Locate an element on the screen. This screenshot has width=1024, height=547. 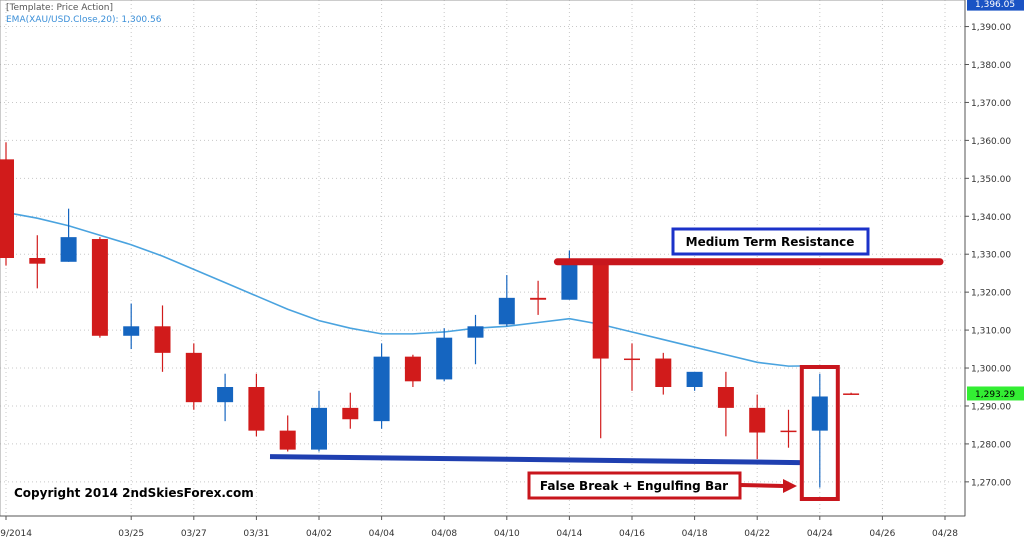
y-tick-label: 1,380.00 is located at coordinates (991, 66).